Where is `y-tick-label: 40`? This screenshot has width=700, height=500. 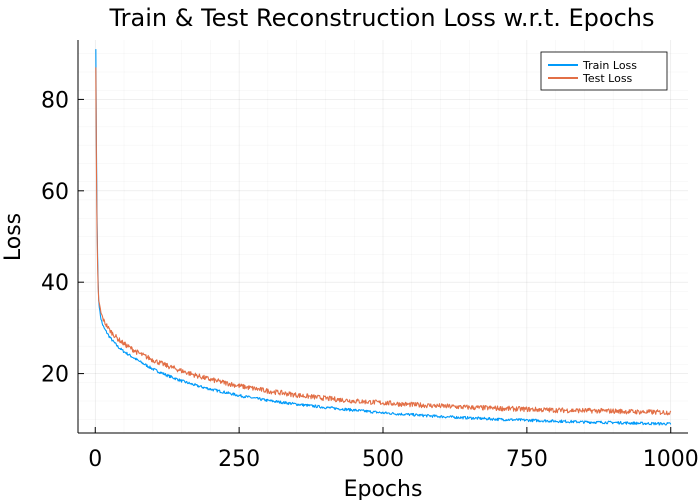
y-tick-label: 40 is located at coordinates (55, 283).